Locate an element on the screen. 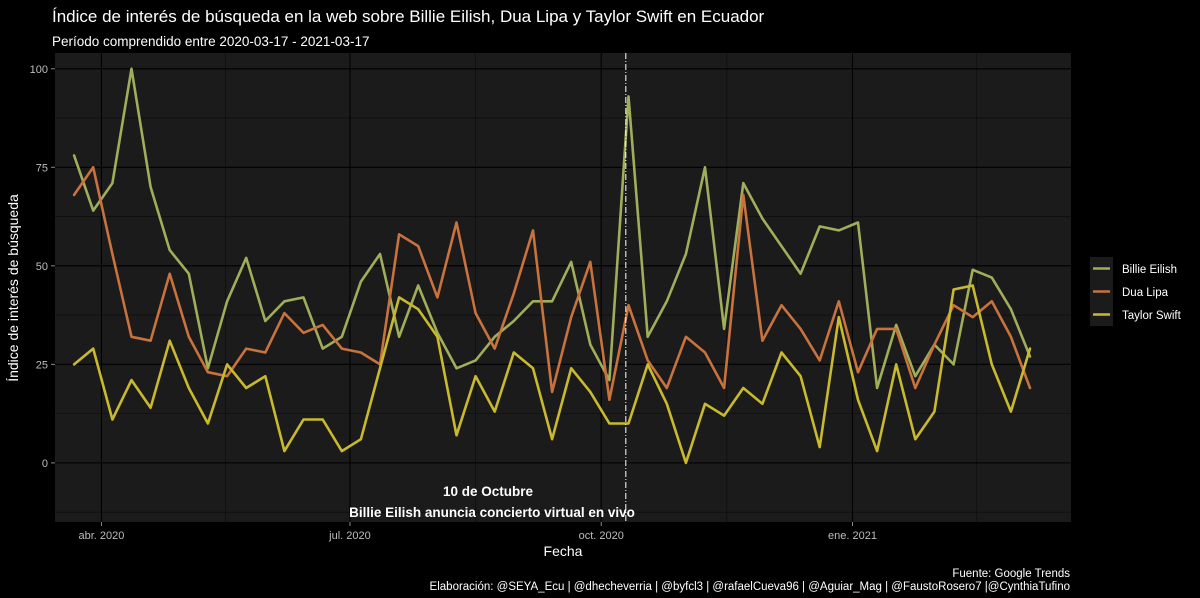  y-axis-ticks: 0 25 50 75 100 is located at coordinates (42, 267).